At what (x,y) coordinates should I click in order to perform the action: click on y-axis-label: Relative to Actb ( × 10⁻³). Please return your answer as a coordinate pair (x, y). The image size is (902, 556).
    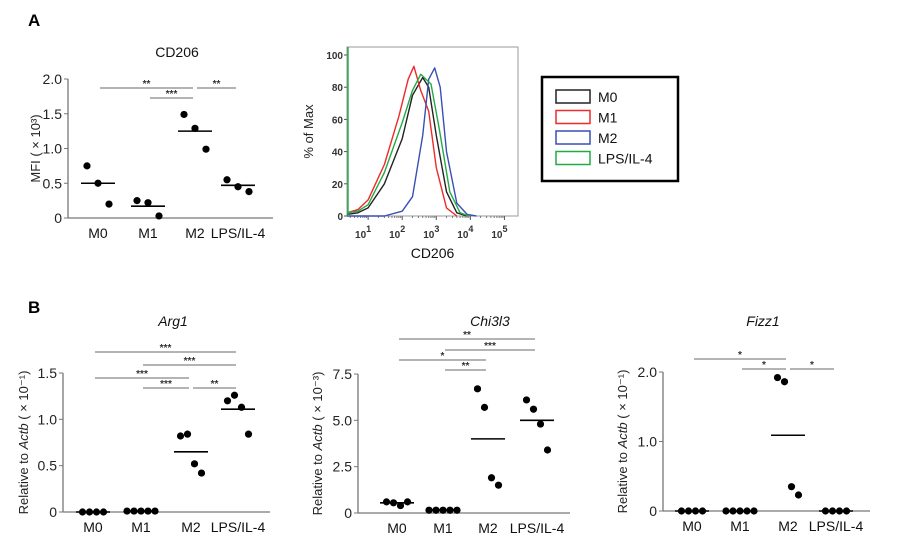
    Looking at the image, I should click on (317, 444).